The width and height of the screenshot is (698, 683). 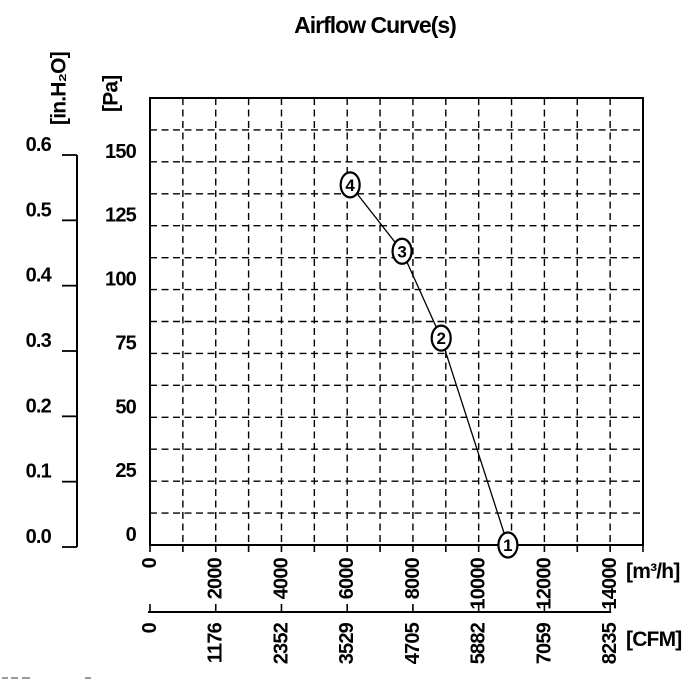 What do you see at coordinates (39, 210) in the screenshot?
I see `y-axis-inh2o-tick-label: 0.5` at bounding box center [39, 210].